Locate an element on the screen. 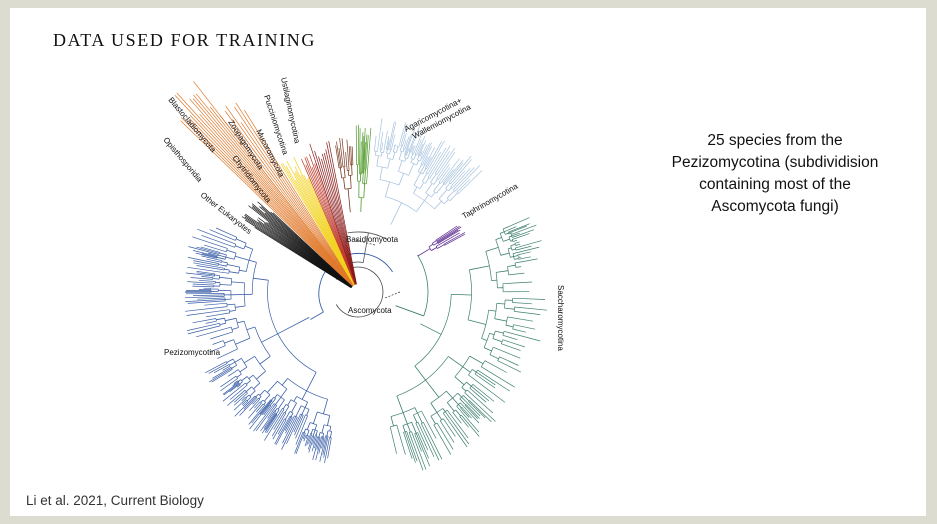 The width and height of the screenshot is (937, 524). label-basidiomycota: Basidiomycota is located at coordinates (372, 239).